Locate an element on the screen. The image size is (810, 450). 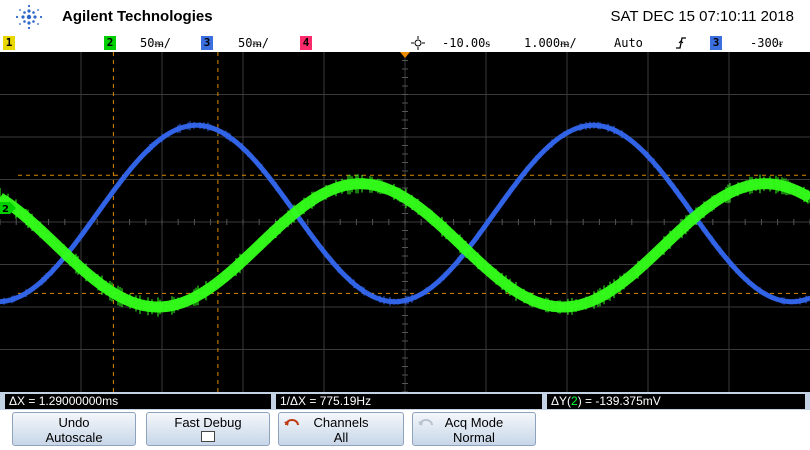
channel-2-scale: 50ᵯ/ is located at coordinates (156, 43).